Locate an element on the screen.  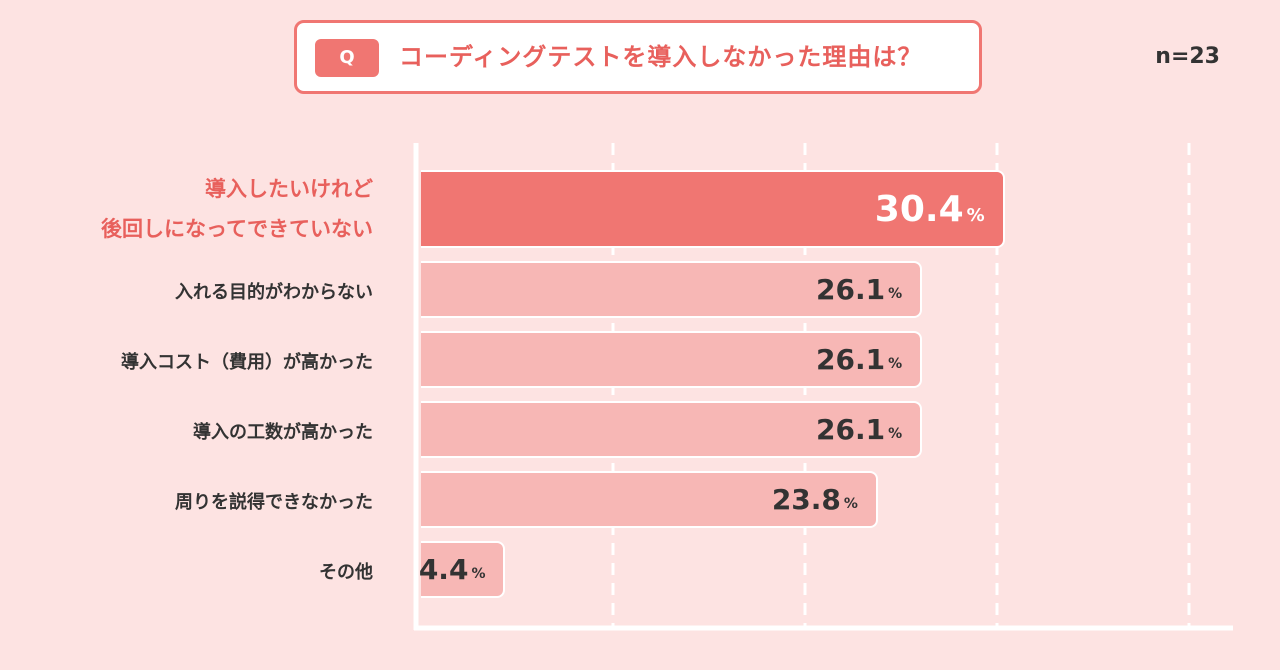
category-label-line: 周りを説得できなかった is located at coordinates (274, 502).